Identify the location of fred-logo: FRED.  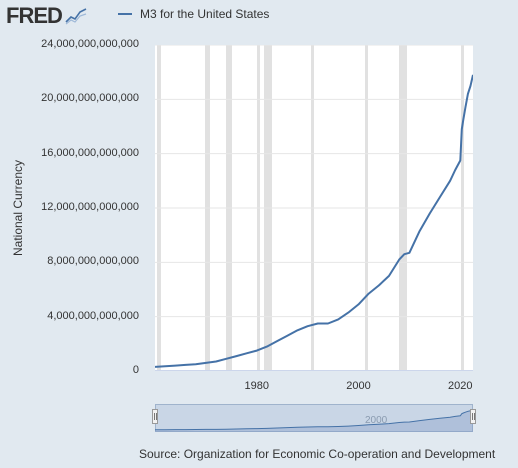
(34, 15).